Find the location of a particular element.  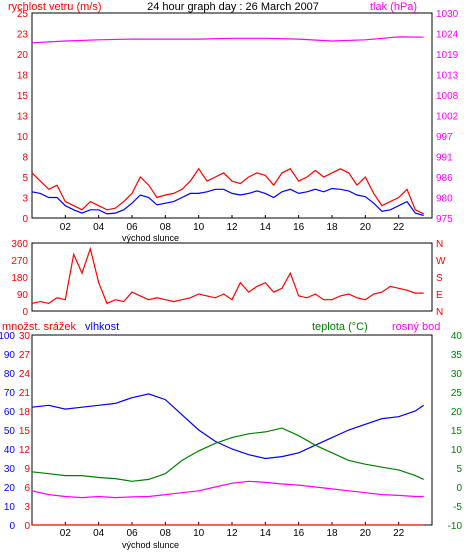

wind-direction-line is located at coordinates (227, 275).